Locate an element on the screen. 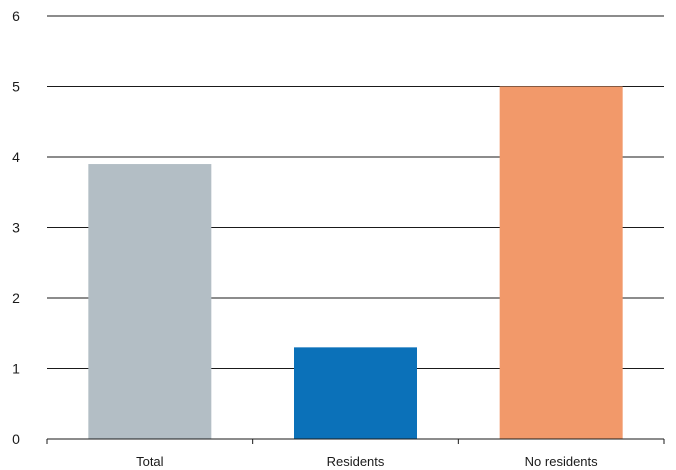 Image resolution: width=676 pixels, height=470 pixels. x-axis-category-labels: Total Residents No residents is located at coordinates (367, 461).